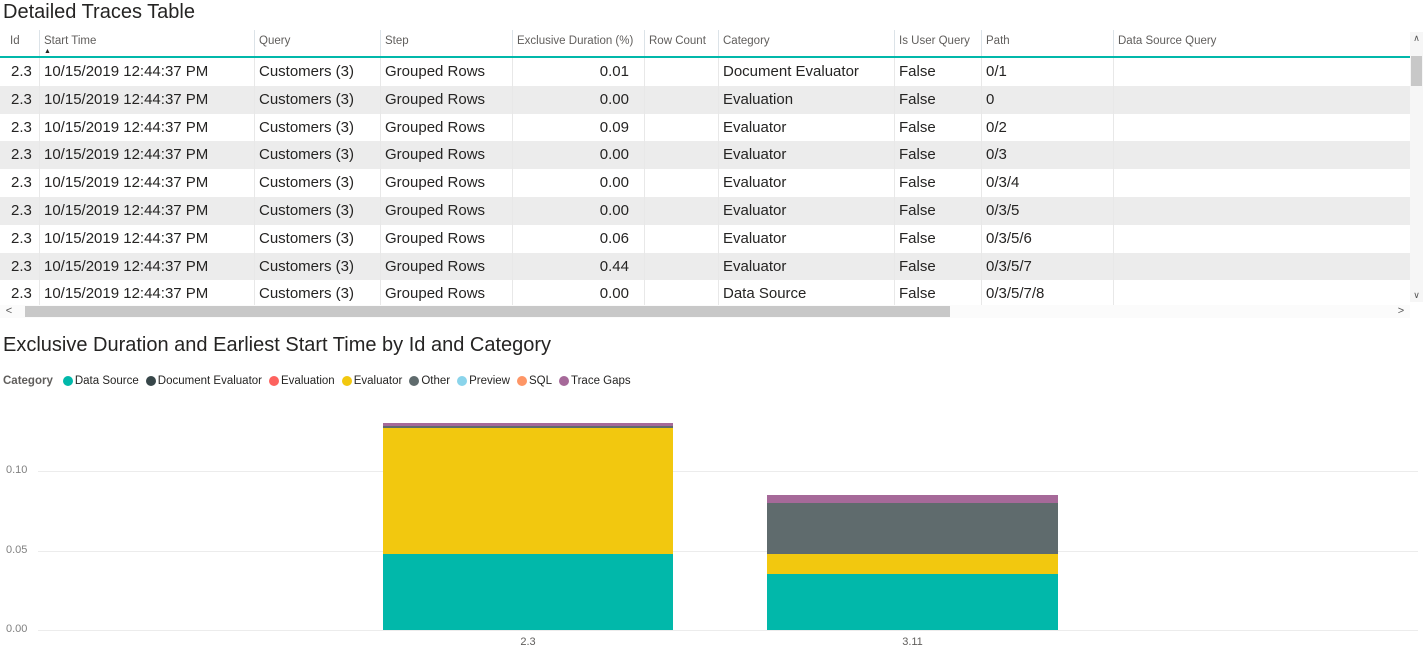 This screenshot has width=1424, height=672. Describe the element at coordinates (579, 72) in the screenshot. I see `cell-exclusive-duration-: 0.01` at that location.